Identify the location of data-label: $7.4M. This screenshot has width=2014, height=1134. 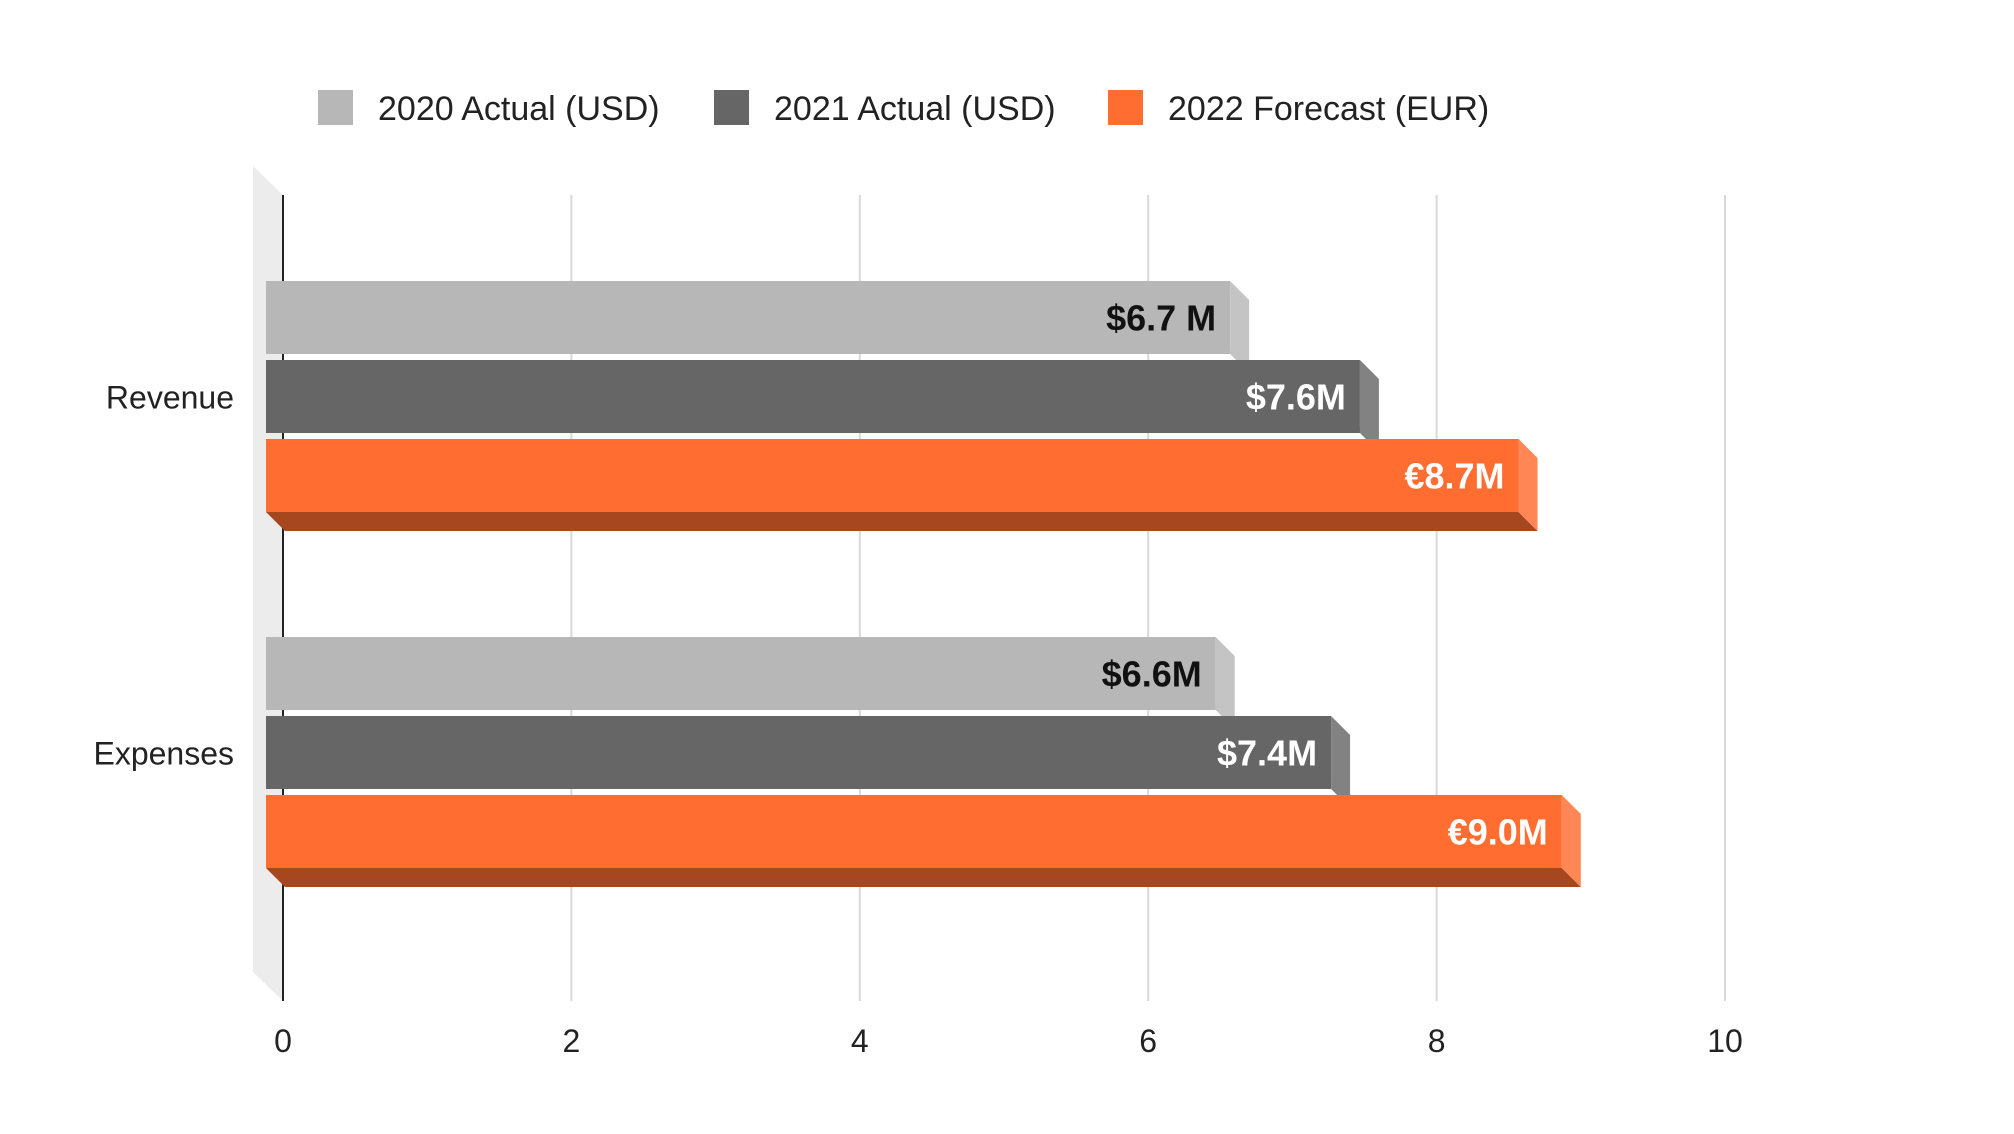
(1267, 753).